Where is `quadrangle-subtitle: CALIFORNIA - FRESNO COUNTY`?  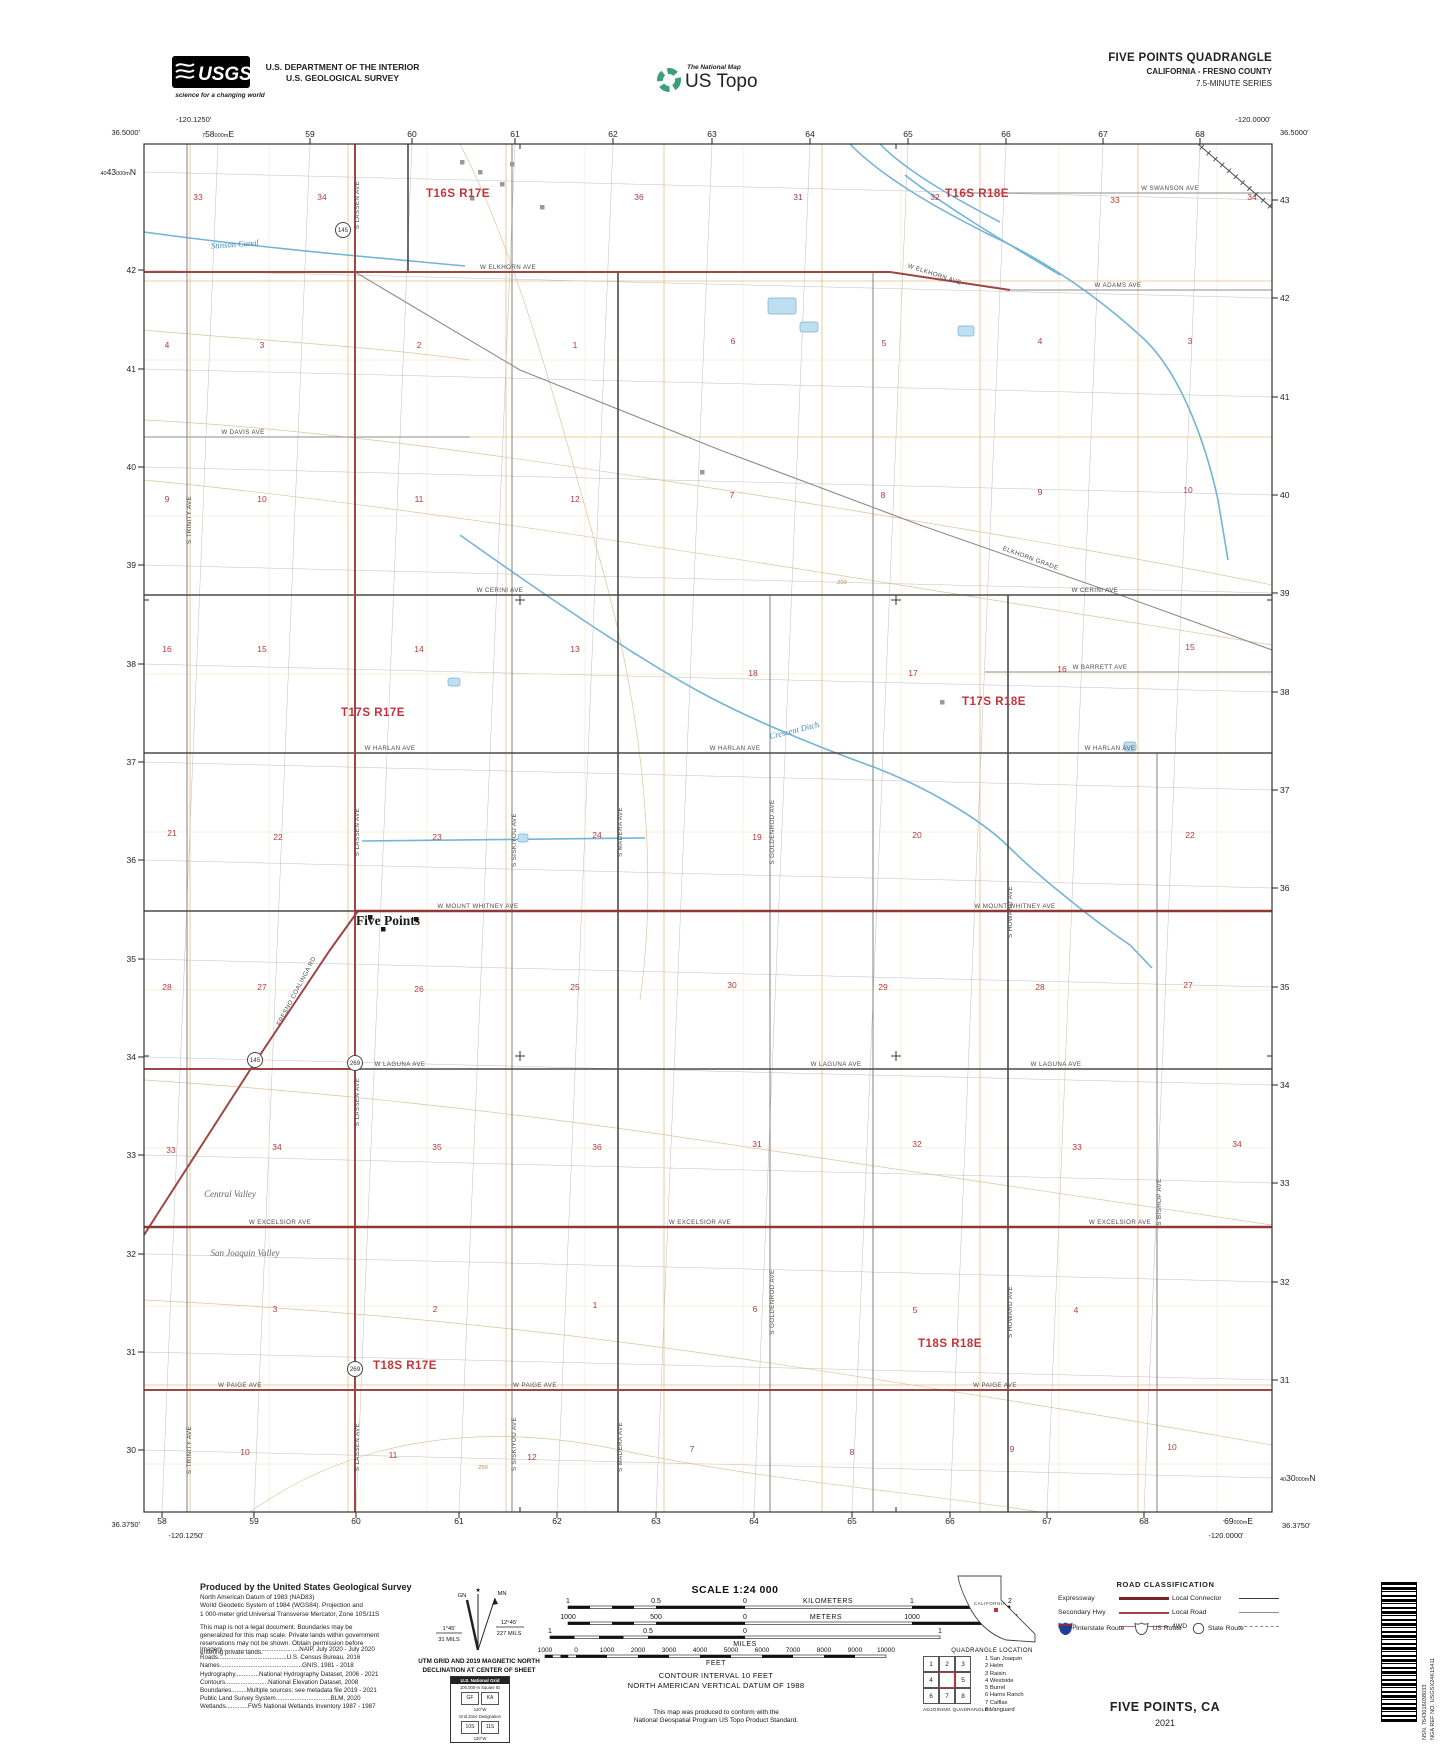 quadrangle-subtitle: CALIFORNIA - FRESNO COUNTY is located at coordinates (1209, 71).